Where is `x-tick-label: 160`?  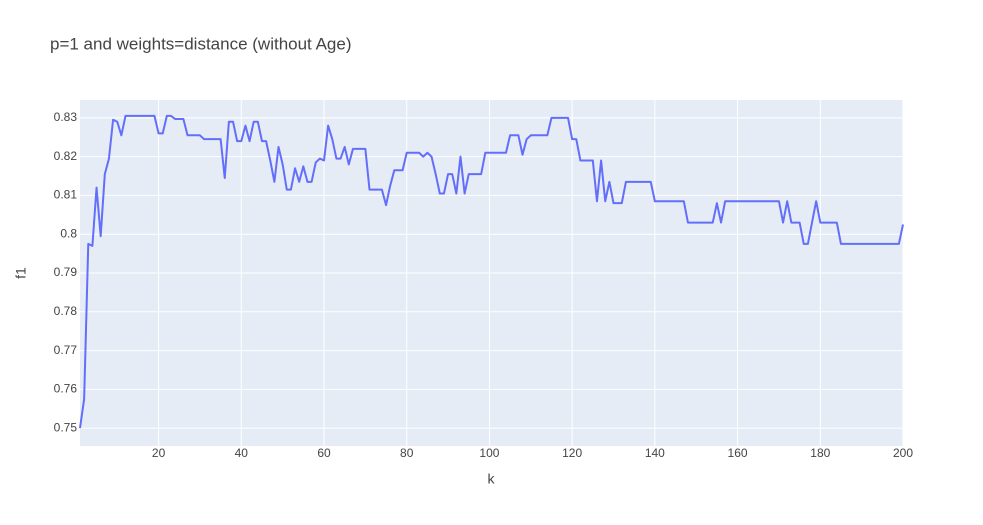
x-tick-label: 160 is located at coordinates (738, 453).